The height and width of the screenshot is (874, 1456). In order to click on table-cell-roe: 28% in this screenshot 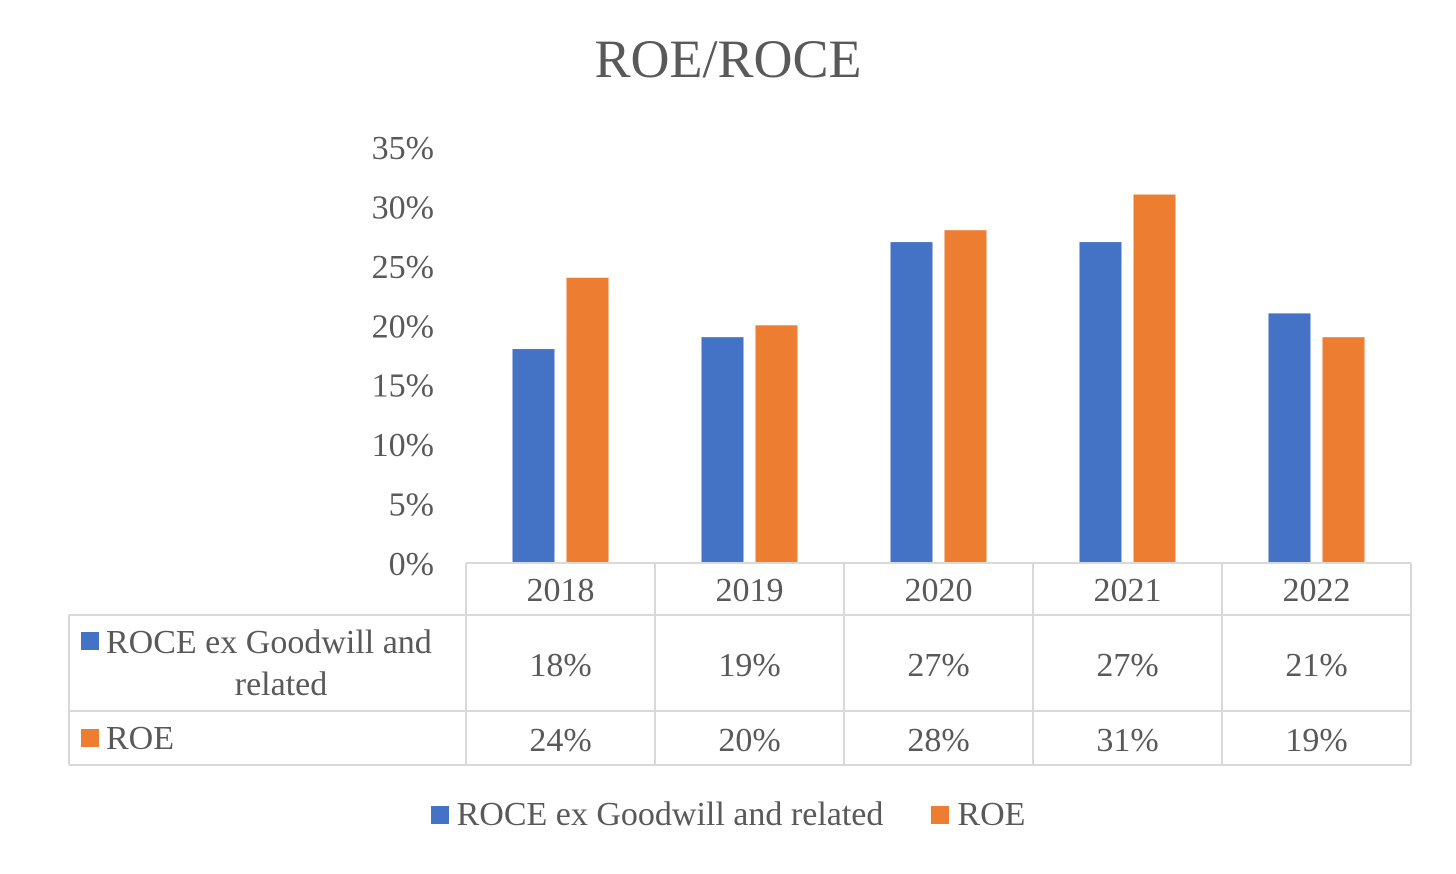, I will do `click(938, 740)`.